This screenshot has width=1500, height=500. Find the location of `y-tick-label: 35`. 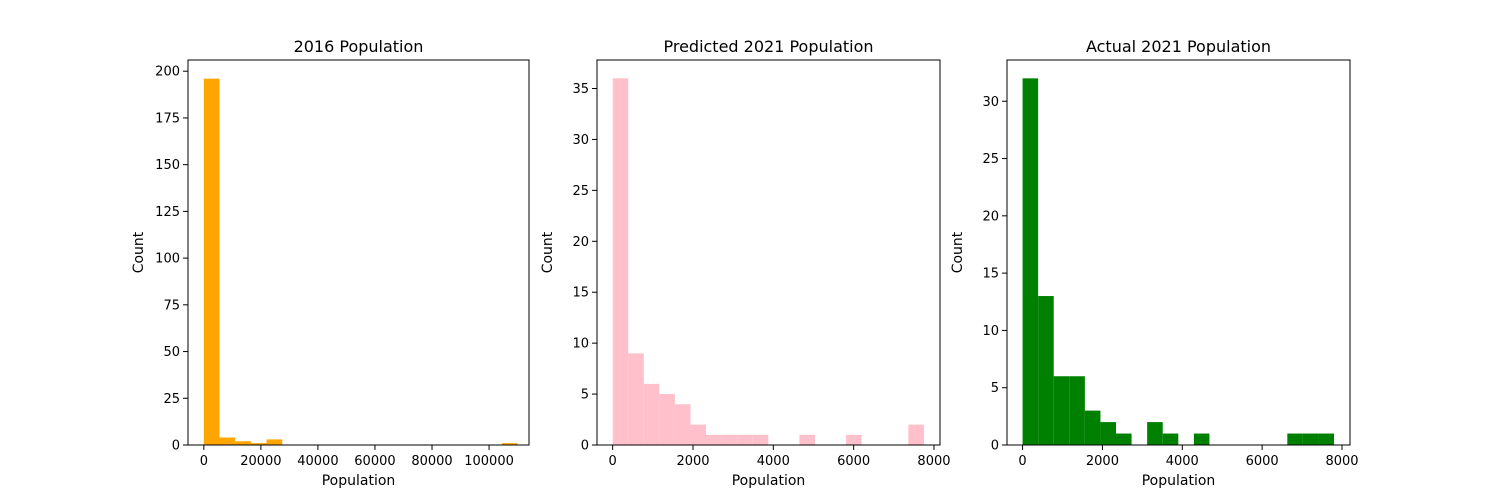

y-tick-label: 35 is located at coordinates (580, 89).